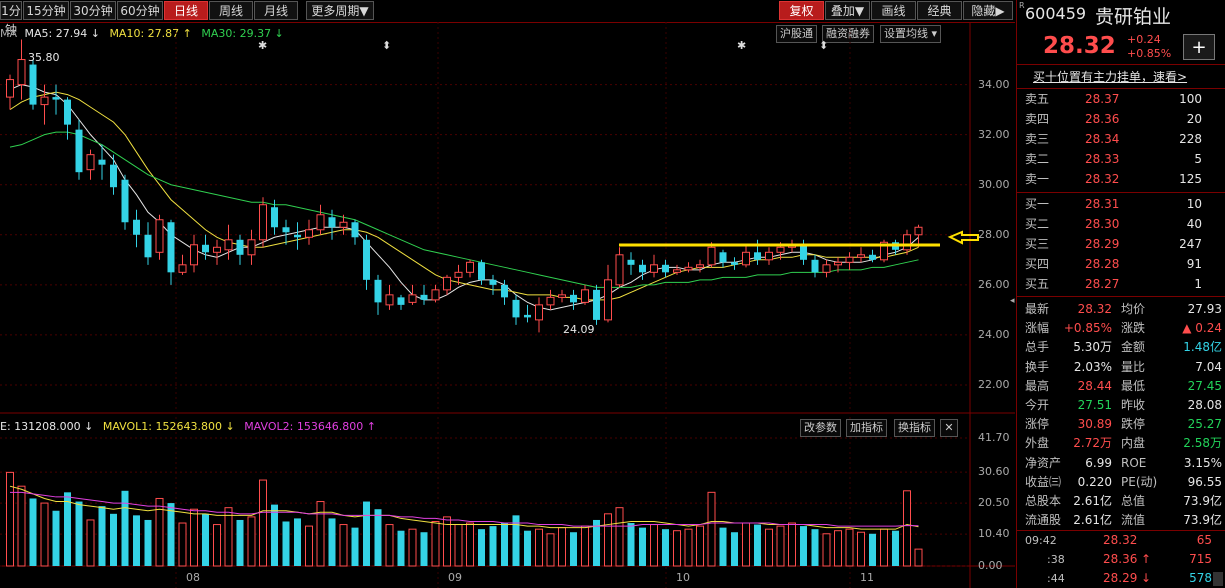 The height and width of the screenshot is (588, 1225). What do you see at coordinates (1202, 462) in the screenshot?
I see `stat-value: 3.15%` at bounding box center [1202, 462].